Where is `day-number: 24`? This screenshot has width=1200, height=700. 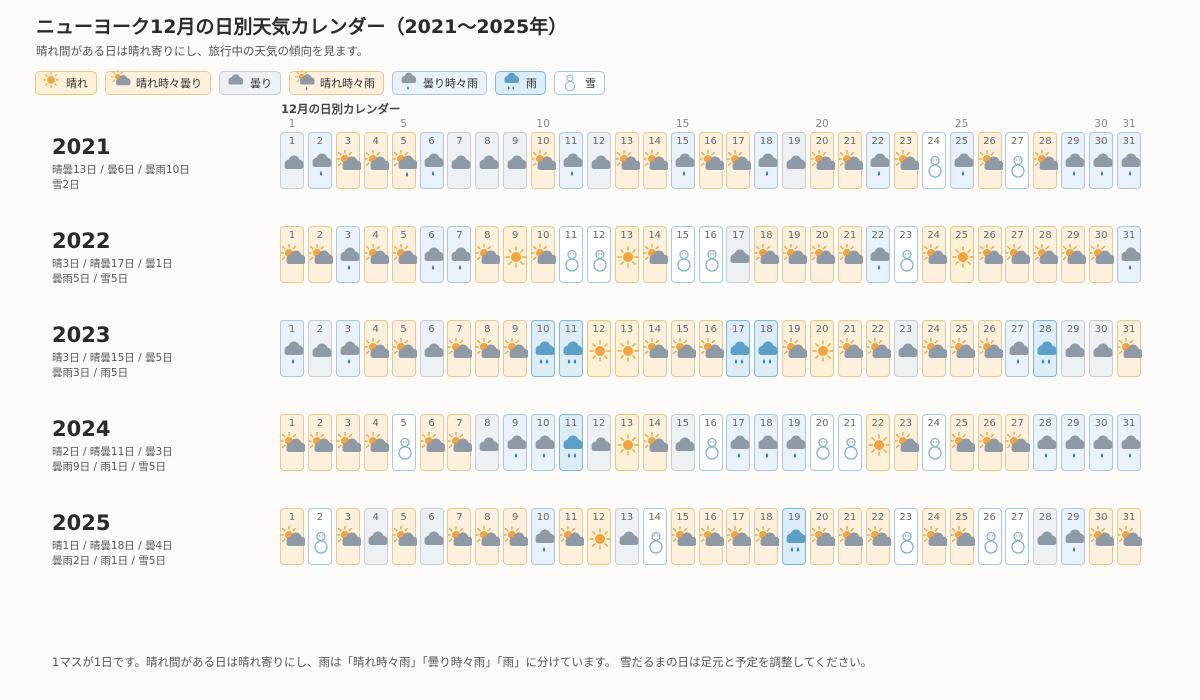 day-number: 24 is located at coordinates (934, 423).